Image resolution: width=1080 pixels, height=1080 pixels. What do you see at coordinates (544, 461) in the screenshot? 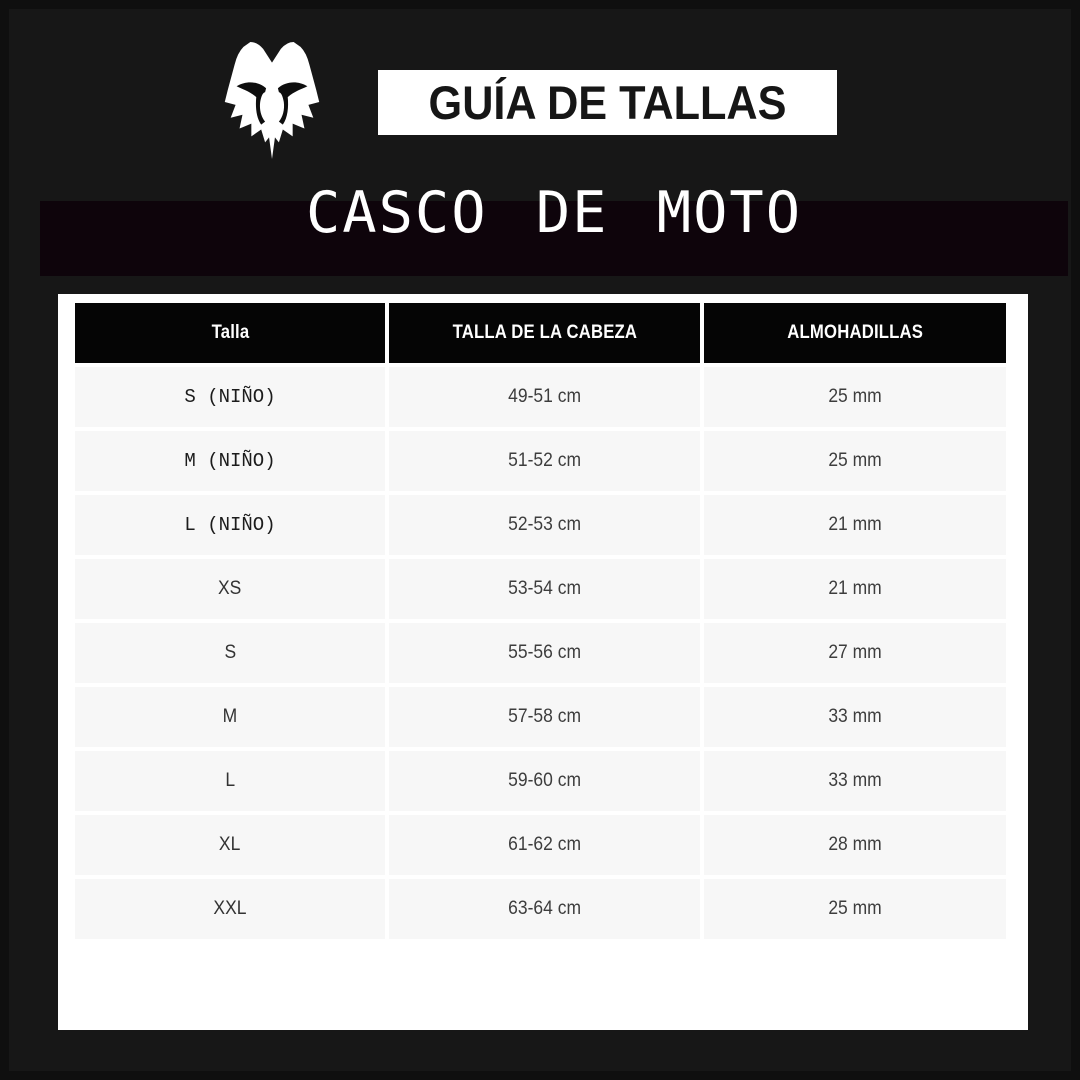
I see `head-size-cell: 51-52 cm` at bounding box center [544, 461].